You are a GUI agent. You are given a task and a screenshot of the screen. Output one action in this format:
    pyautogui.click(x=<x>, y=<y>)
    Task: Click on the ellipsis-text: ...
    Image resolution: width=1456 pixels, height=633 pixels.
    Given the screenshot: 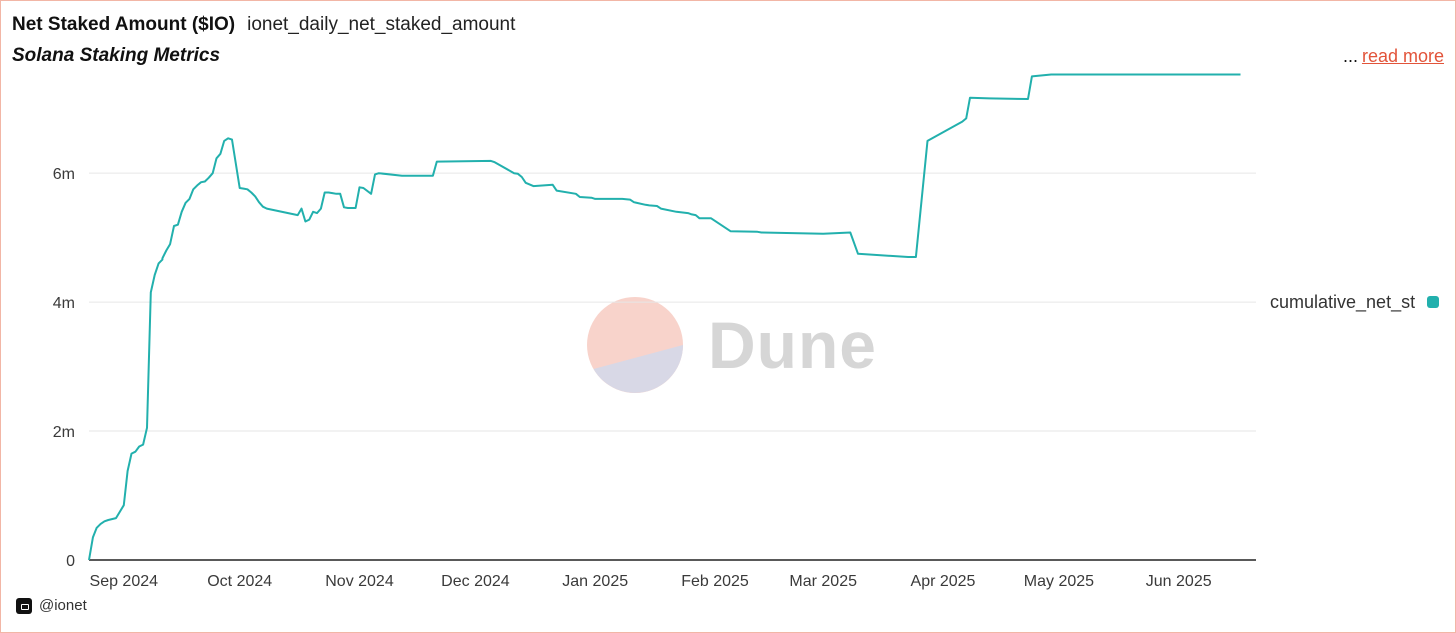 What is the action you would take?
    pyautogui.click(x=1350, y=56)
    